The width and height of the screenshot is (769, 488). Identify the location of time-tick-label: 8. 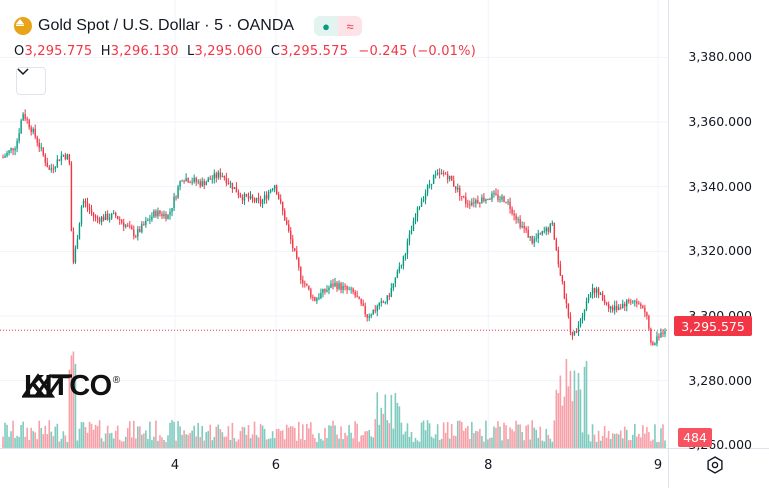
(488, 465).